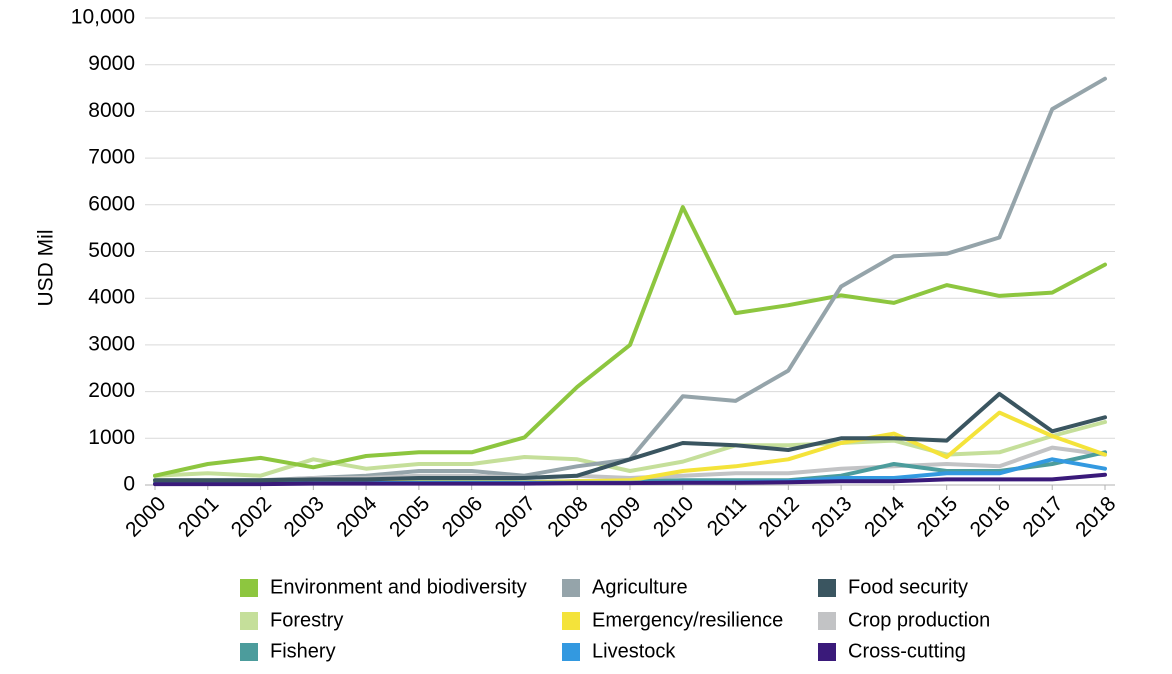 The image size is (1172, 674). I want to click on legend-item-livestock: Livestock, so click(619, 651).